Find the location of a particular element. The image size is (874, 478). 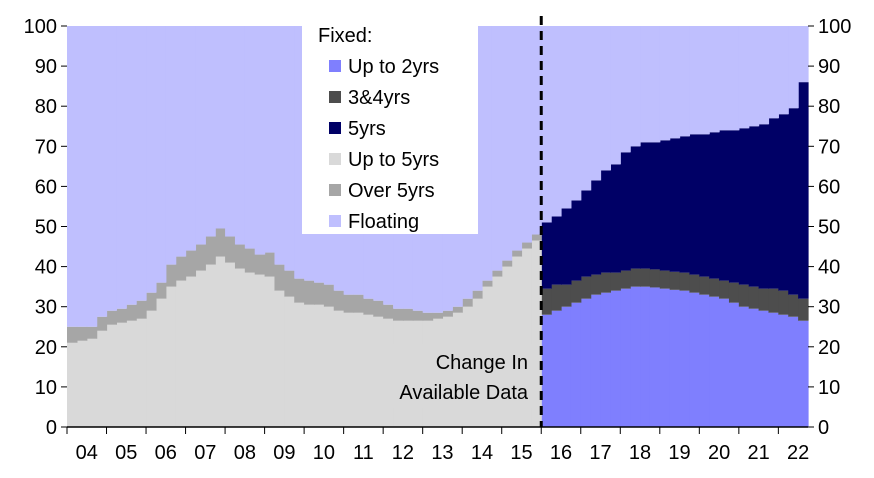

left-y-tick-label: 70 is located at coordinates (46, 147).